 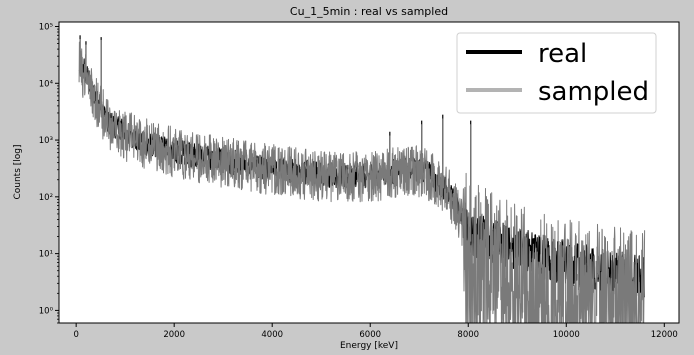 I want to click on x-axis-ticks: 0 2000 4000 6000 8000 10000 12000, so click(x=375, y=331).